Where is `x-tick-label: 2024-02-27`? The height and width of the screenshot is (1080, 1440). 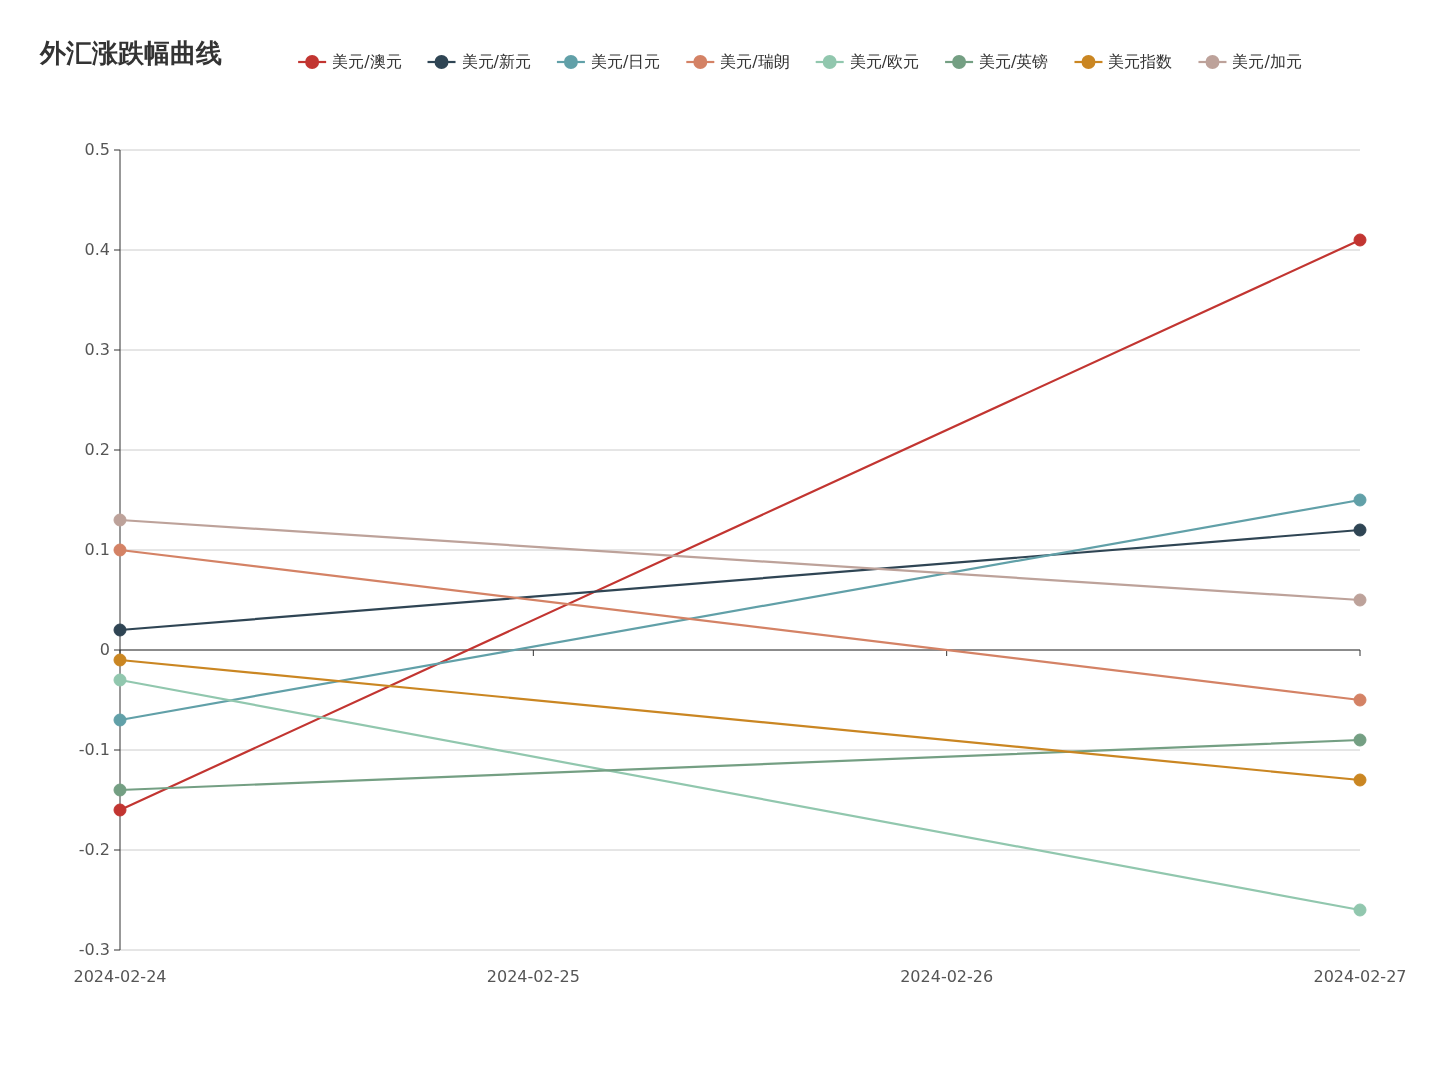 x-tick-label: 2024-02-27 is located at coordinates (1360, 976).